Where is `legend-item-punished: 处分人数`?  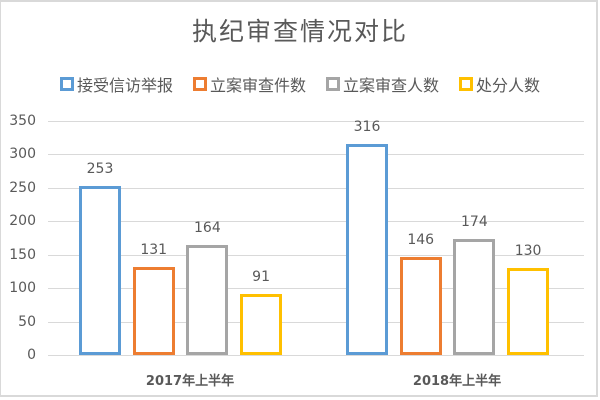
legend-item-punished: 处分人数 is located at coordinates (499, 84).